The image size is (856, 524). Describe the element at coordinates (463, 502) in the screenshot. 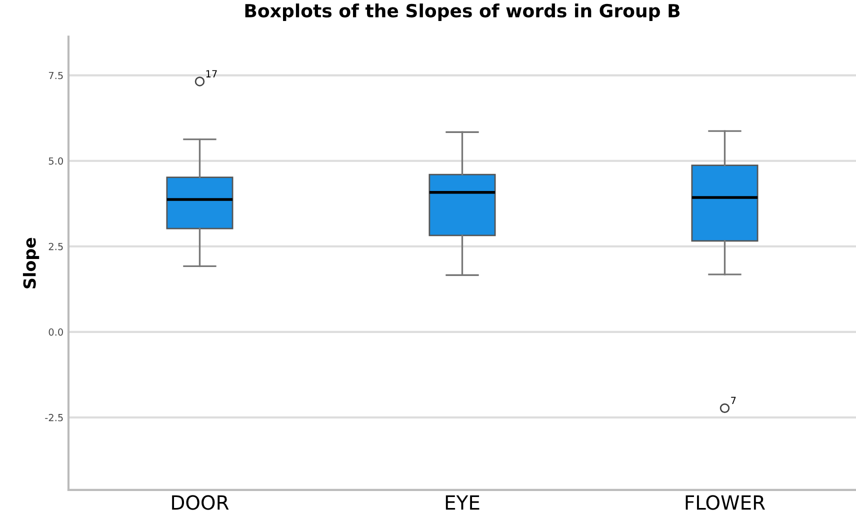

I see `x-tick-label: EYE` at that location.